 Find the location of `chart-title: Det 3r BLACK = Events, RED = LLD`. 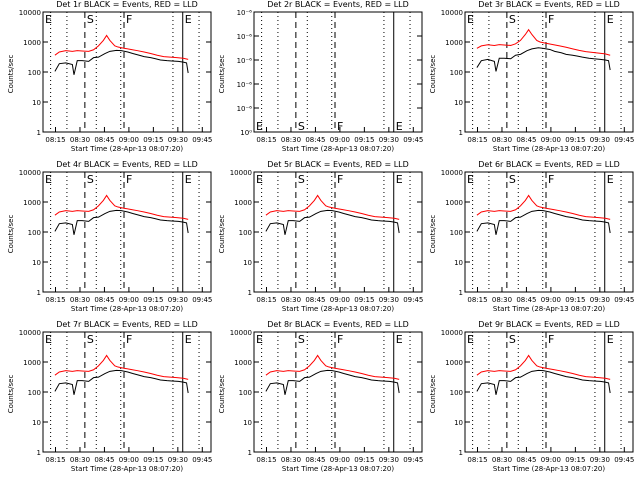

chart-title: Det 3r BLACK = Events, RED = LLD is located at coordinates (549, 4).